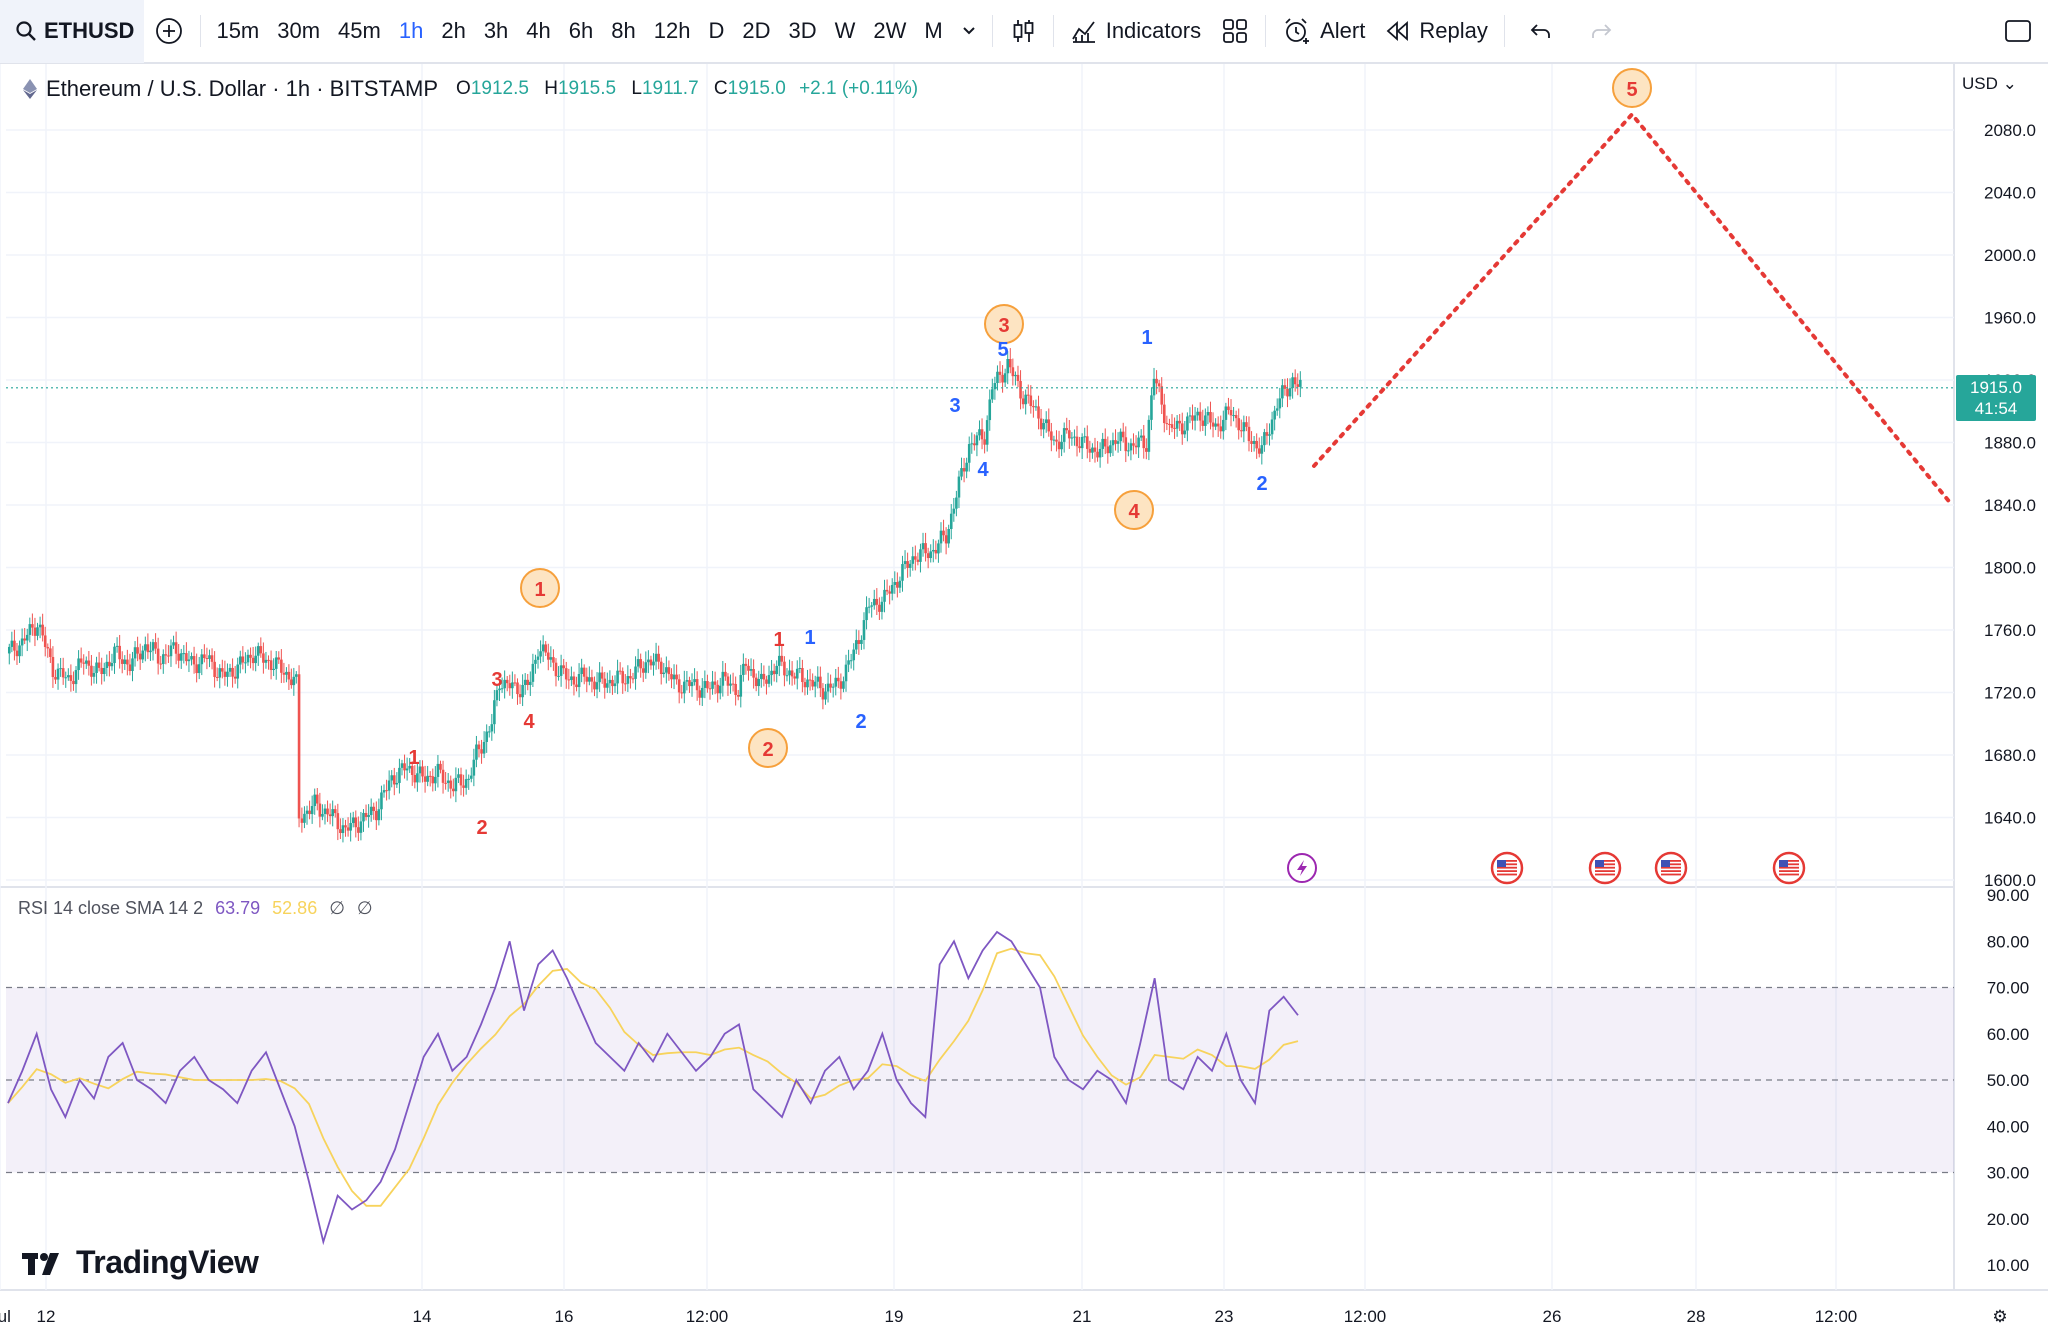 Image resolution: width=2048 pixels, height=1340 pixels. What do you see at coordinates (890, 30) in the screenshot?
I see `interval-2w: 2W` at bounding box center [890, 30].